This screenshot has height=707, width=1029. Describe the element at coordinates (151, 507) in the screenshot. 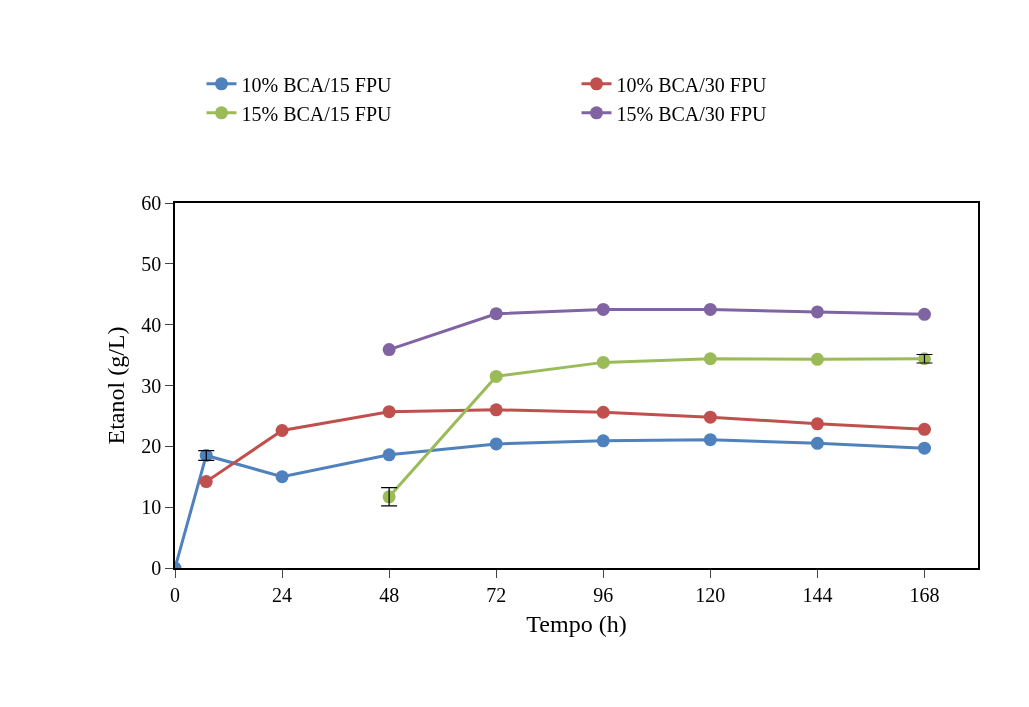

I see `y-tick-label: 10` at that location.